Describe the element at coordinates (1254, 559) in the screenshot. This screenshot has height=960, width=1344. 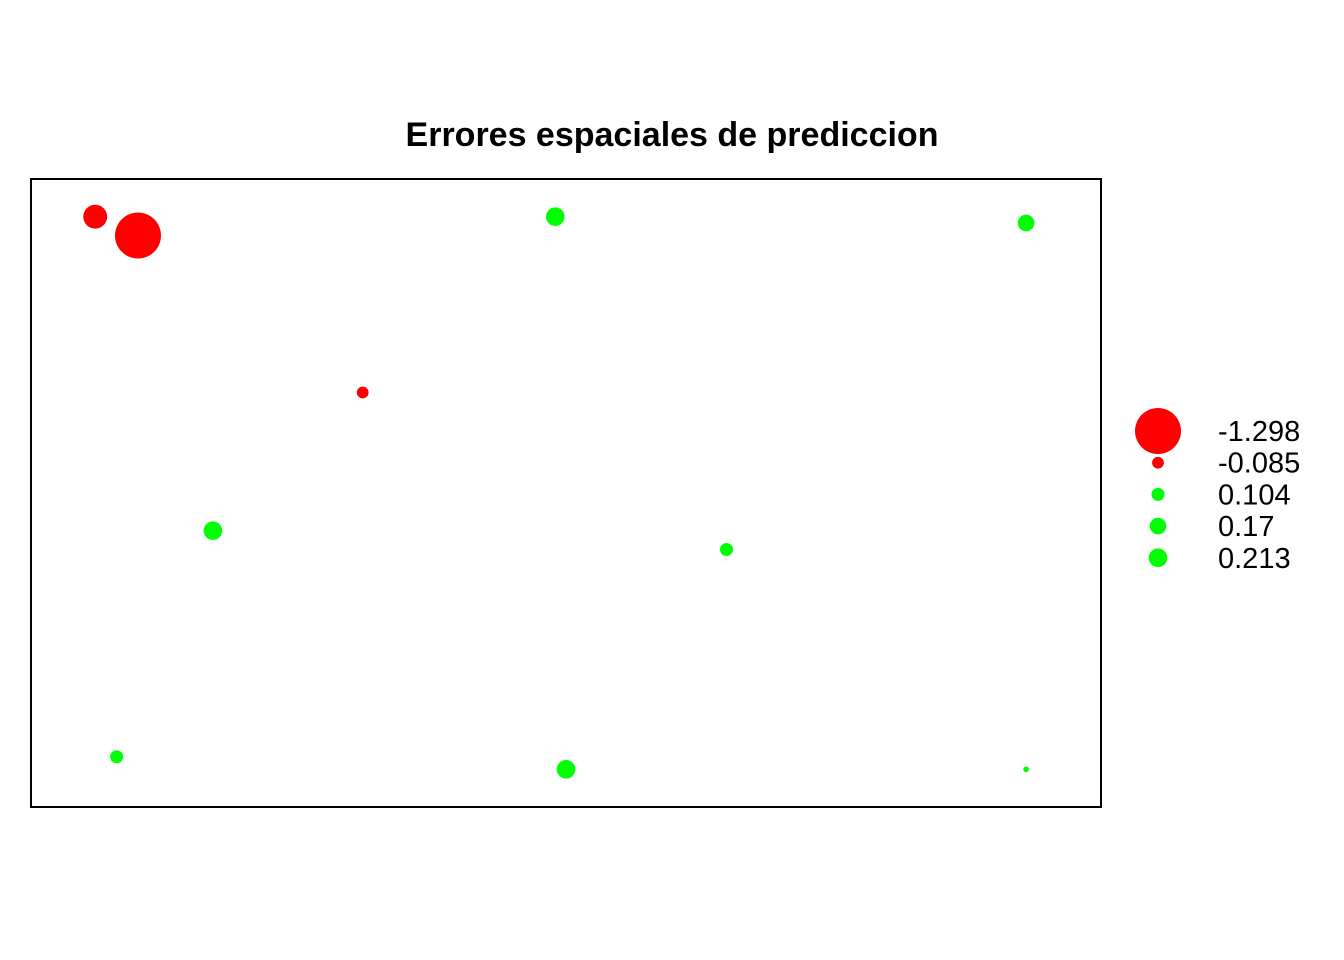
I see `legend-label: 0.213` at that location.